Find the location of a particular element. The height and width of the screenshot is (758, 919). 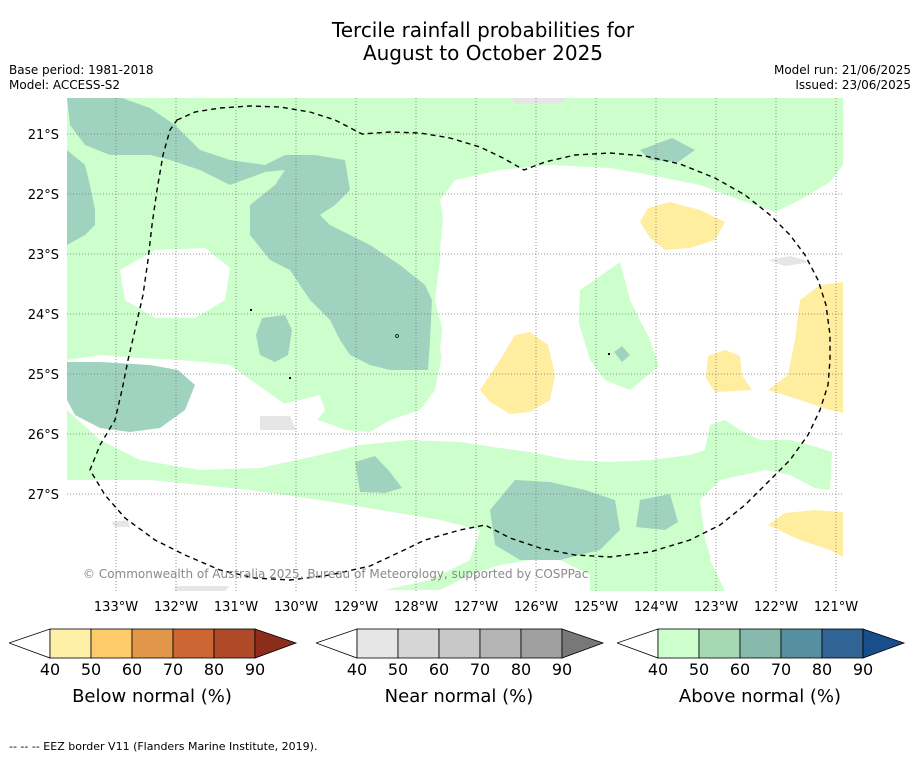

above-normal-50-west is located at coordinates (81, 197).